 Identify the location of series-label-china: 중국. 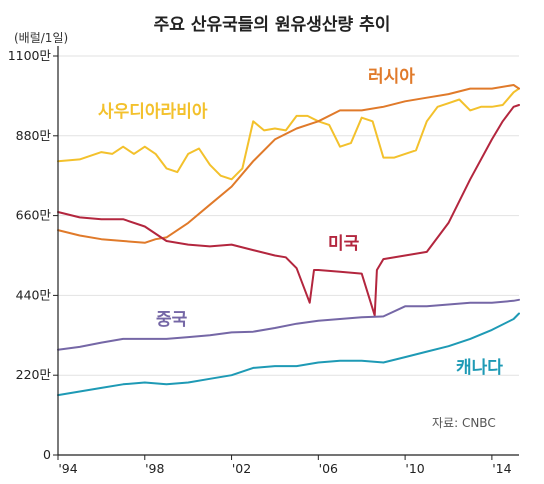
(172, 320).